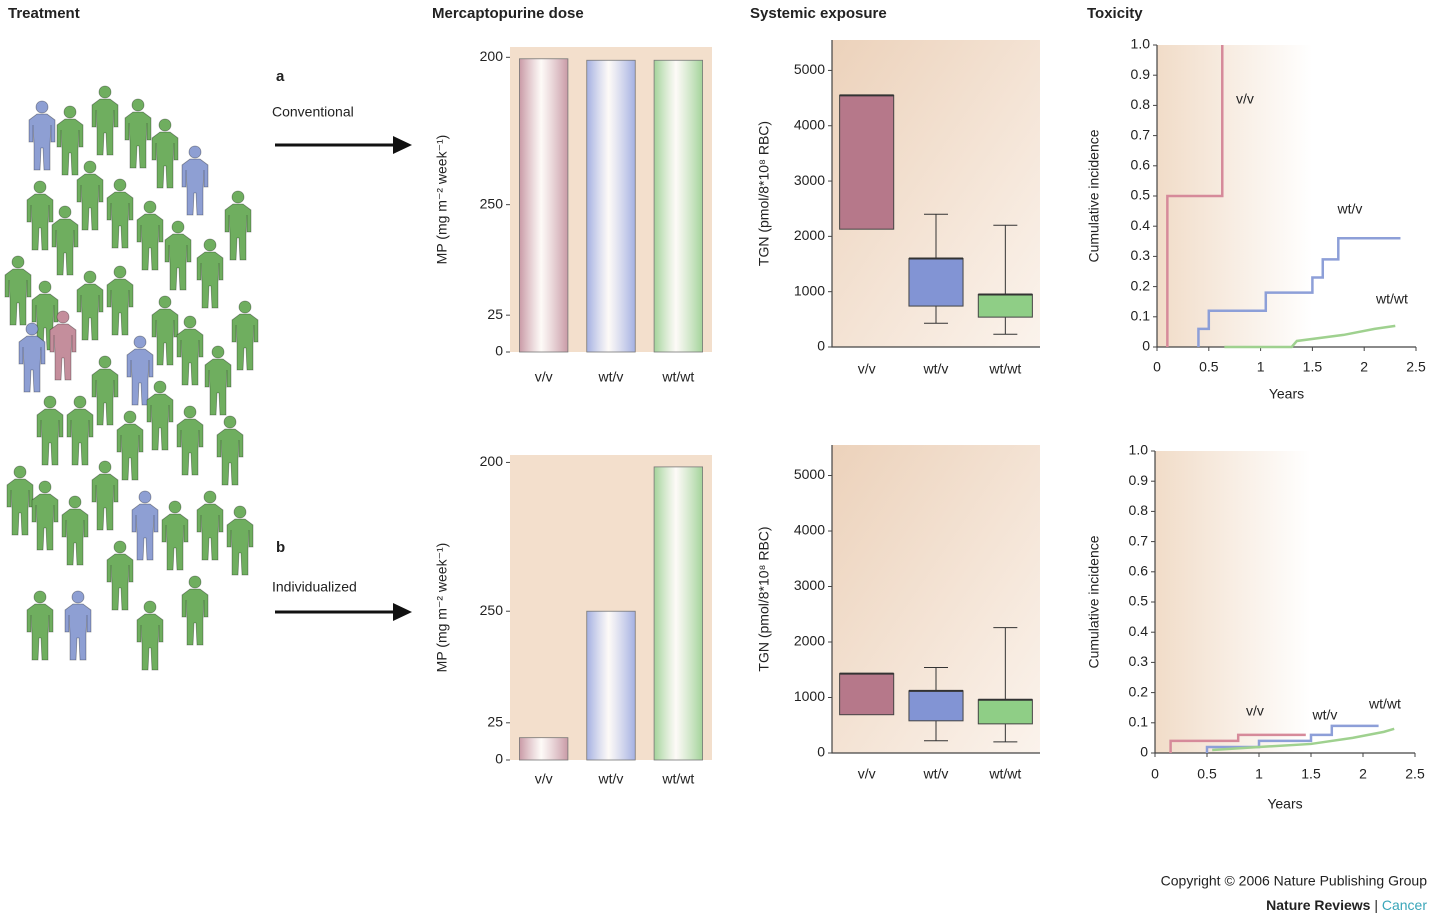 This screenshot has width=1440, height=921. Describe the element at coordinates (1139, 510) in the screenshot. I see `y-tick-label: 0.8` at that location.